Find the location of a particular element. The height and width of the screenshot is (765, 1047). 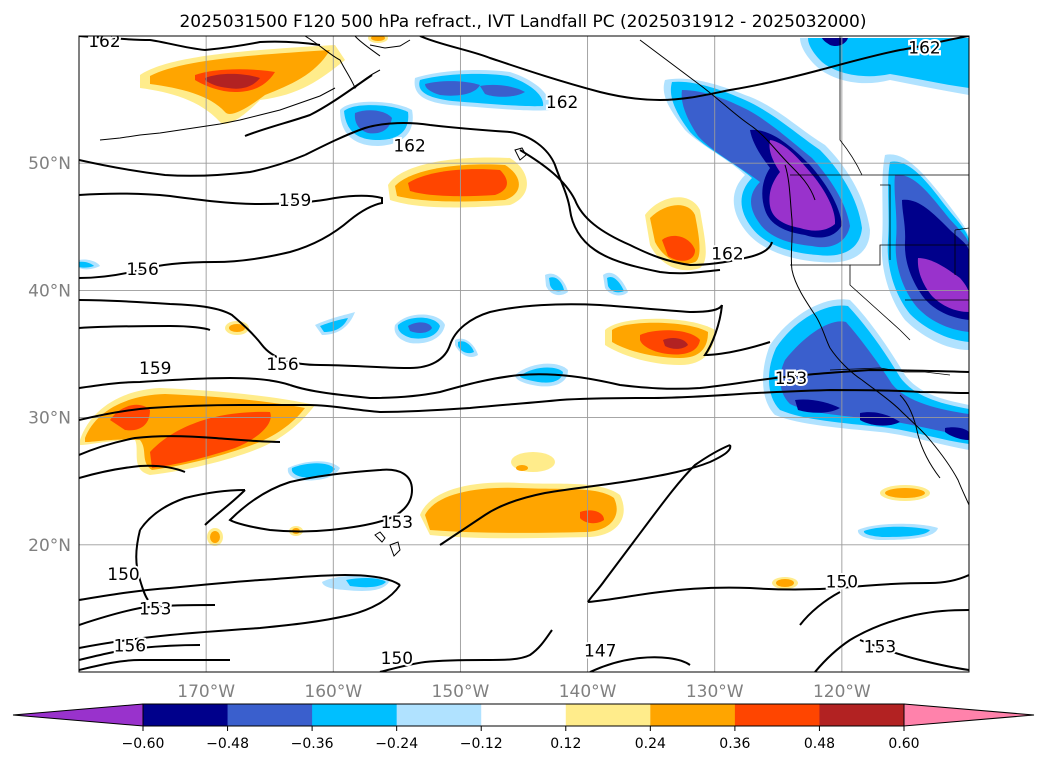

colorbar-tick-label: 0.36 is located at coordinates (734, 744).